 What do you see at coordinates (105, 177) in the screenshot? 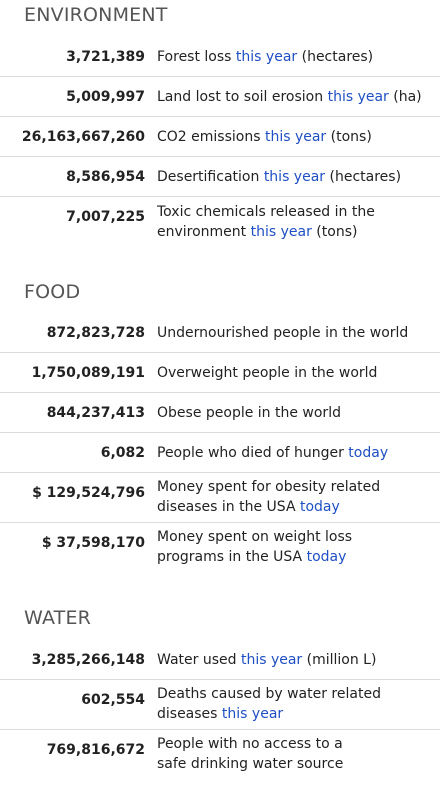
I see `stat-value: 8,586,954` at bounding box center [105, 177].